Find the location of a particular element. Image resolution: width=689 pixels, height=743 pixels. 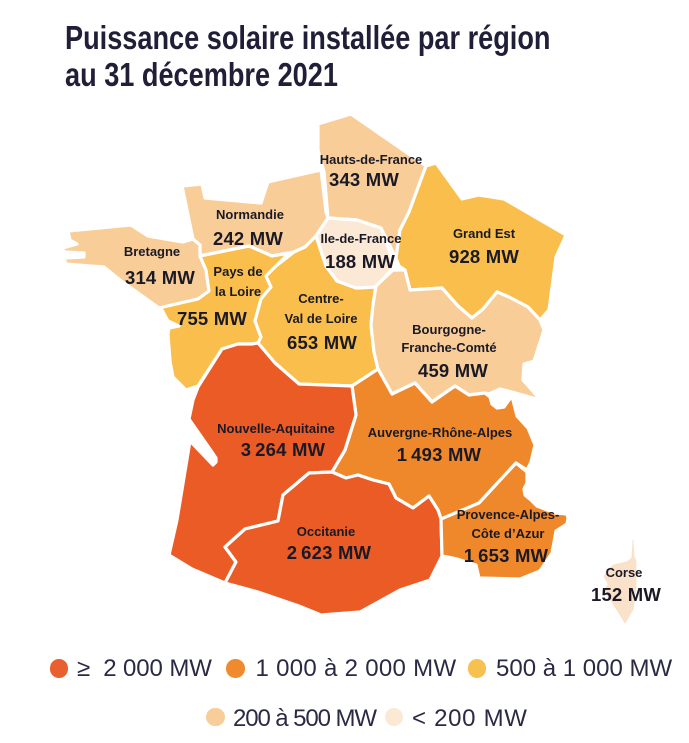

svg-text: Bretagne is located at coordinates (152, 251).